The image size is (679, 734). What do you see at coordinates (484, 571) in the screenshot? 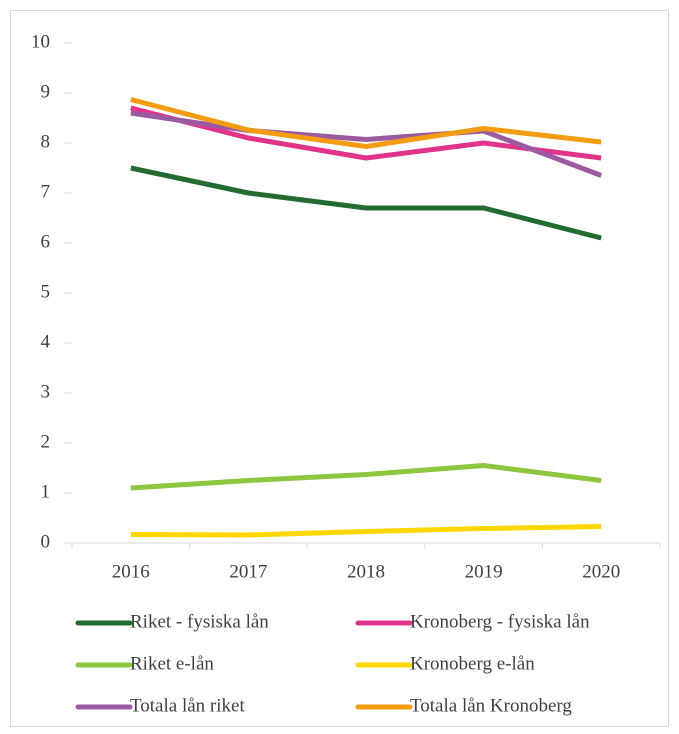
I see `x-tick-label: 2019` at bounding box center [484, 571].